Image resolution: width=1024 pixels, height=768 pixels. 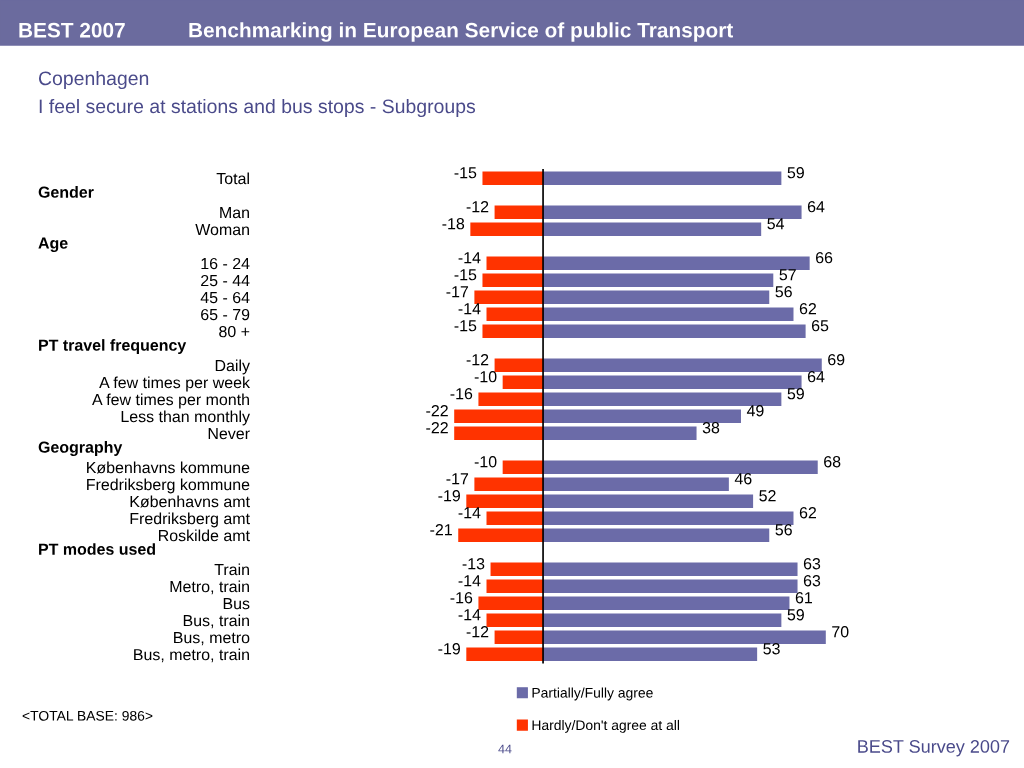 What do you see at coordinates (97, 549) in the screenshot?
I see `text: PT modes used` at bounding box center [97, 549].